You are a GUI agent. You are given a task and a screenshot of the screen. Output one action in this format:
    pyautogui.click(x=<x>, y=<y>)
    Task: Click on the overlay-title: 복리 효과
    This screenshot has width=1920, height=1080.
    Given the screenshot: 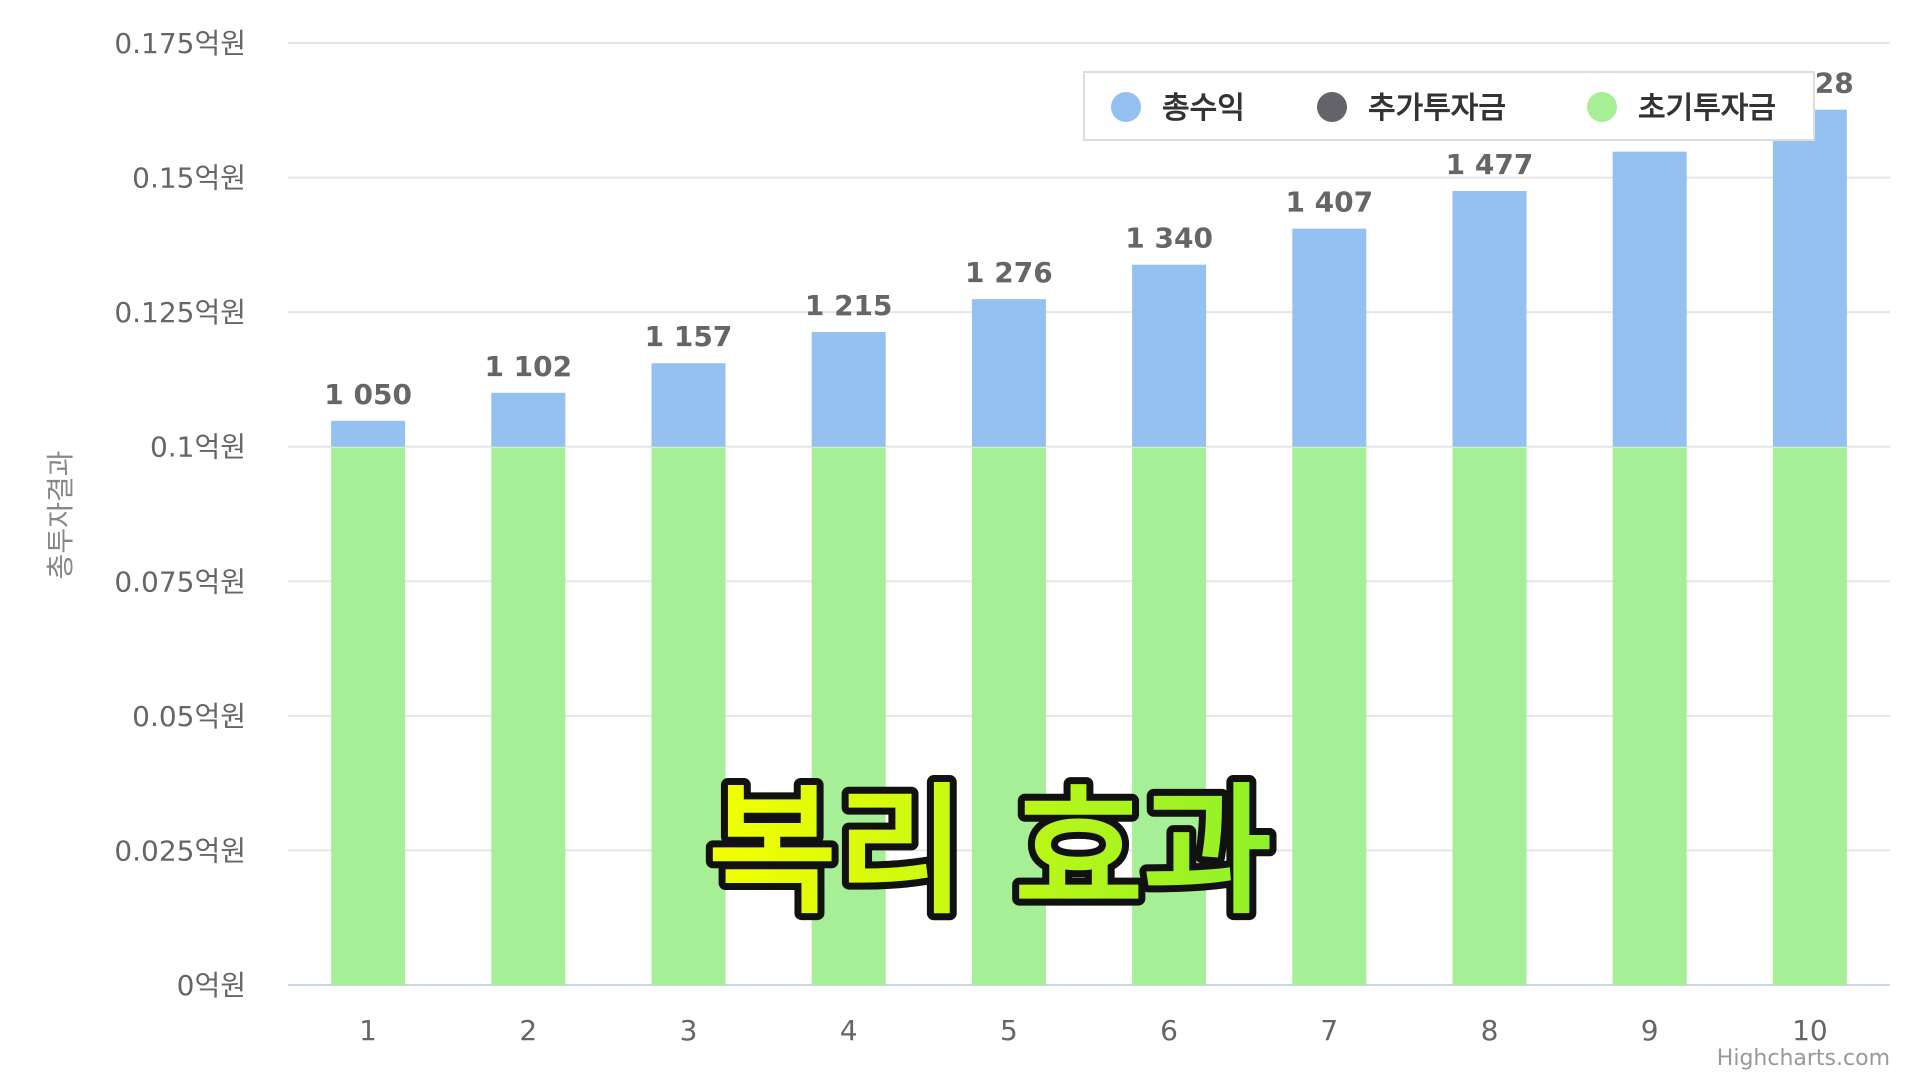 What is the action you would take?
    pyautogui.click(x=990, y=852)
    